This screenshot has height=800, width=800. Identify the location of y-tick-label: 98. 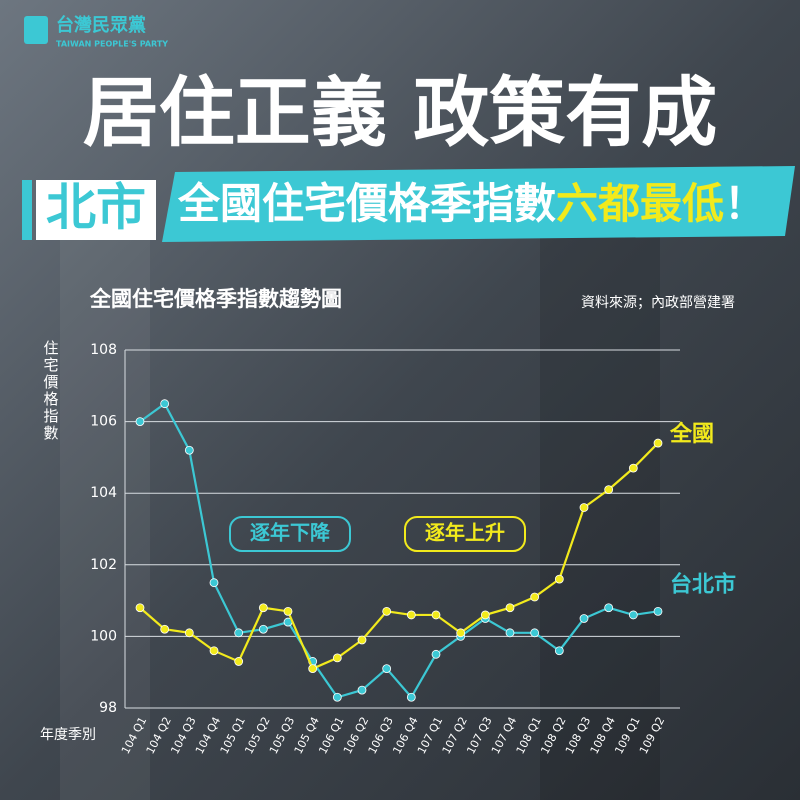
(108, 708).